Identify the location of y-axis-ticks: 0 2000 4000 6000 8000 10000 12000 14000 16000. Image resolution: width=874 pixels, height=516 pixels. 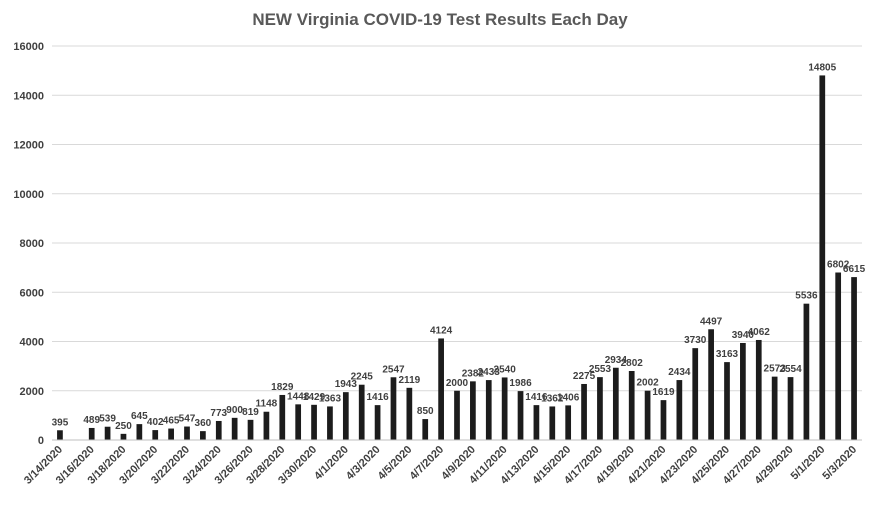
(28, 244).